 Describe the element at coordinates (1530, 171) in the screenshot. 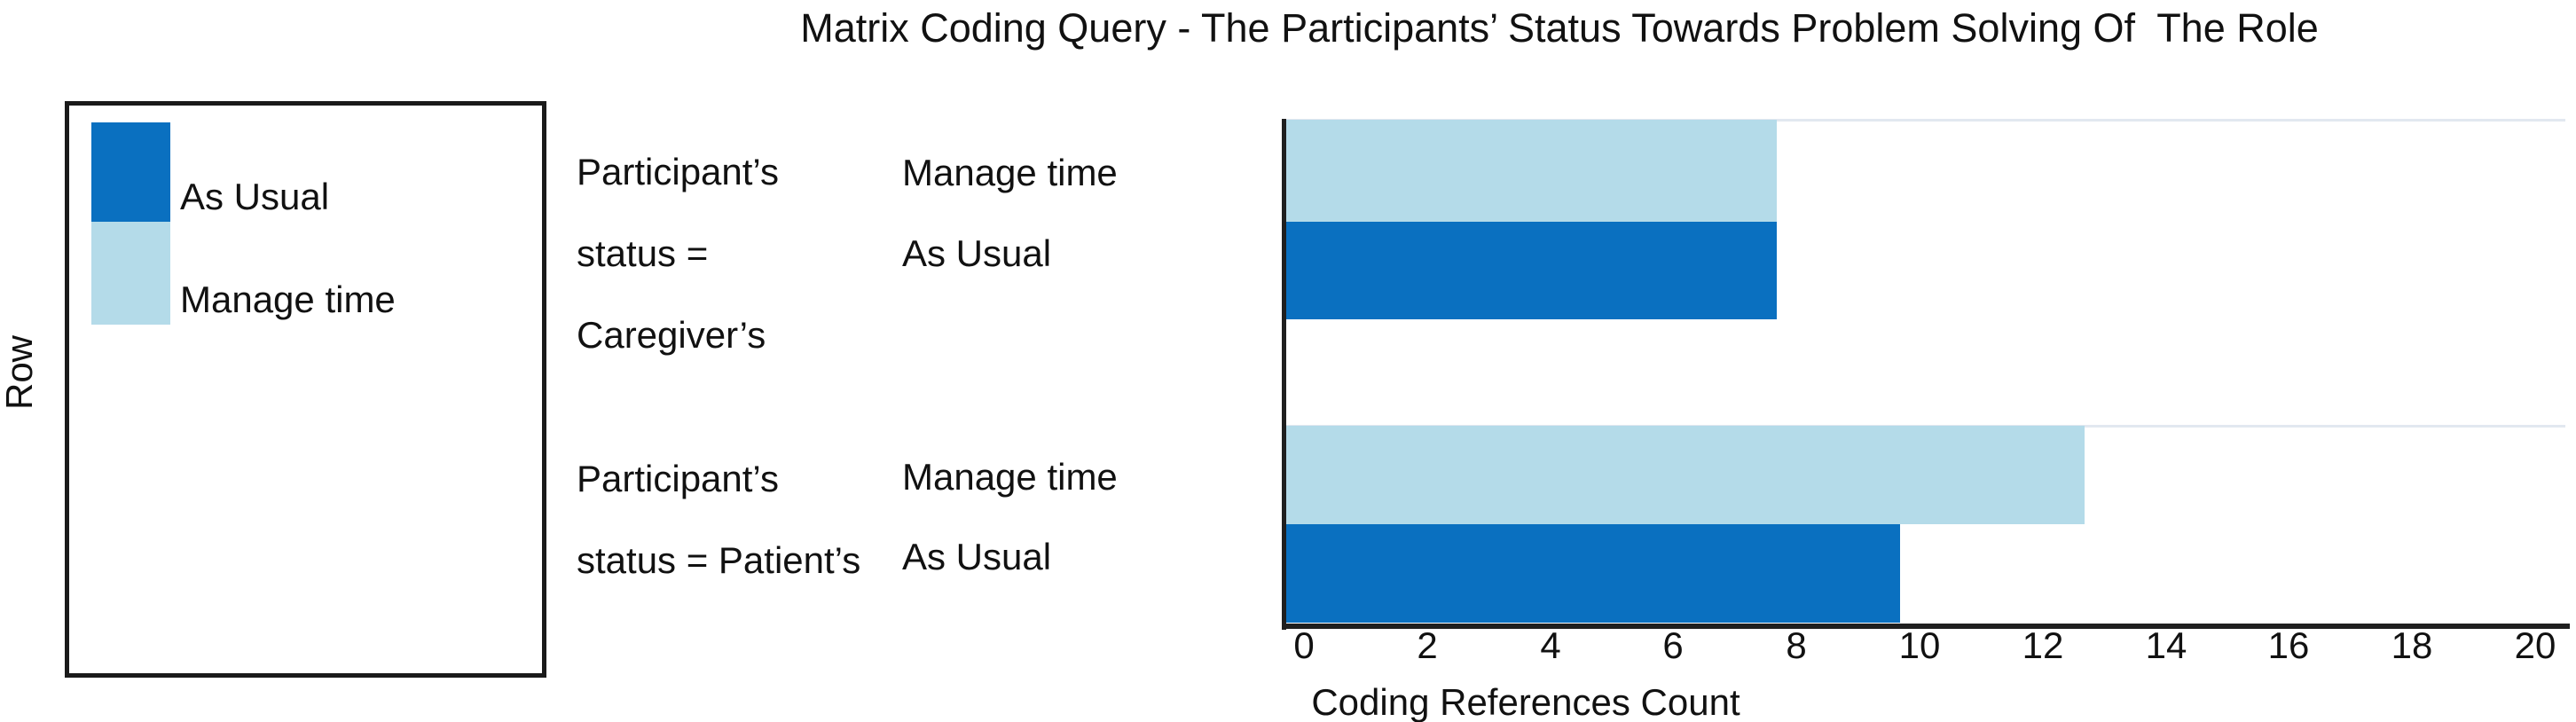

I see `bar-participant-s-status-caregiver-s-manage-time` at that location.